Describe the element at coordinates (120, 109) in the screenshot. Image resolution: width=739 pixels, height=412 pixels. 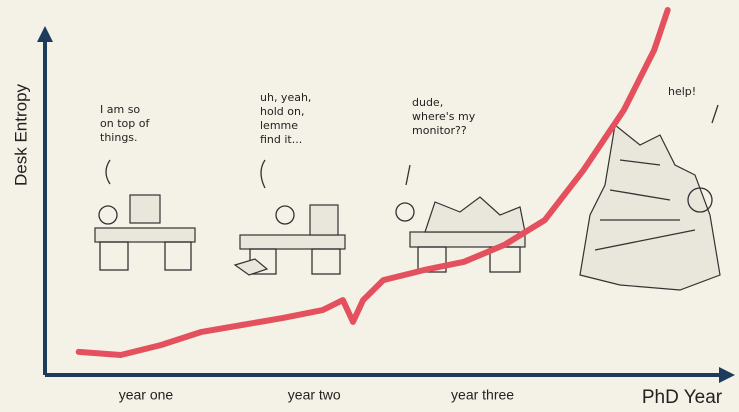
I see `speech-text: I am so` at that location.